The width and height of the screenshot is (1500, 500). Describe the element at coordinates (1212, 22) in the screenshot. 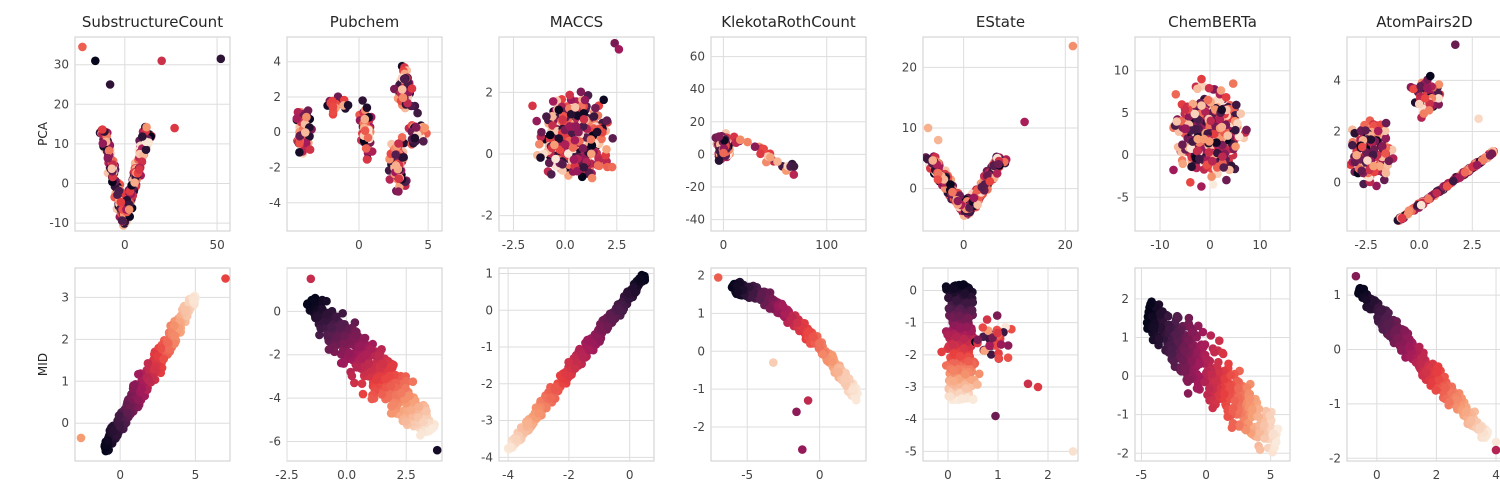

I see `subplot-title: ChemBERTa` at that location.